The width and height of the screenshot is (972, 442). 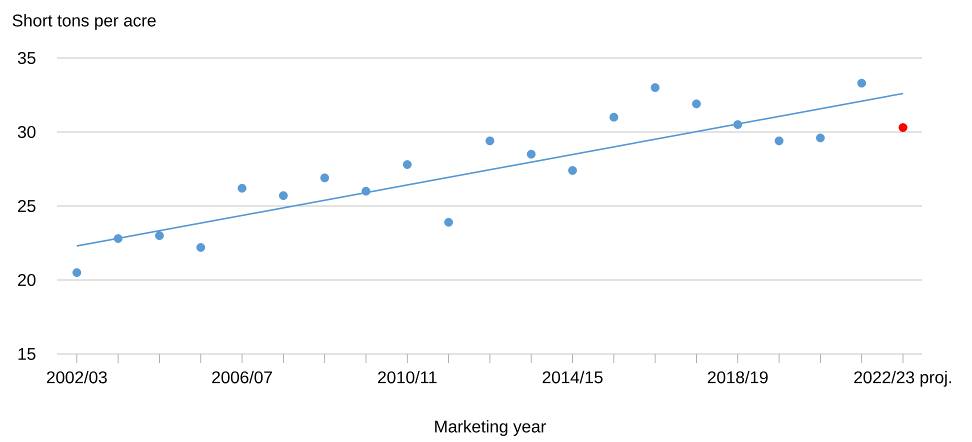 I want to click on x-tick-label: 2018/19, so click(x=738, y=377).